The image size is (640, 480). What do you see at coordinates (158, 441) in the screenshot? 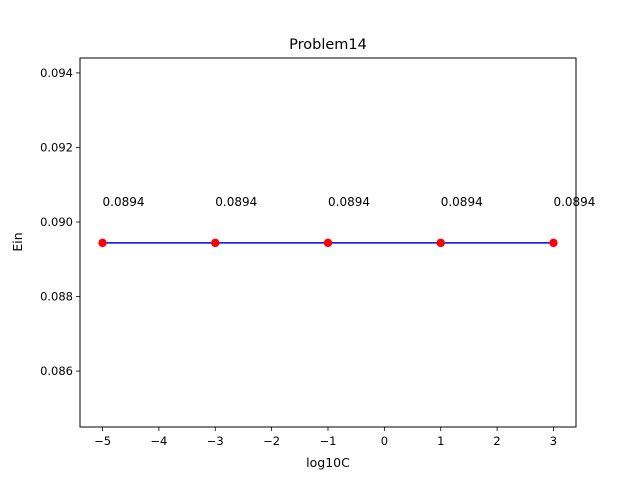
I see `x-tick-label: −4` at bounding box center [158, 441].